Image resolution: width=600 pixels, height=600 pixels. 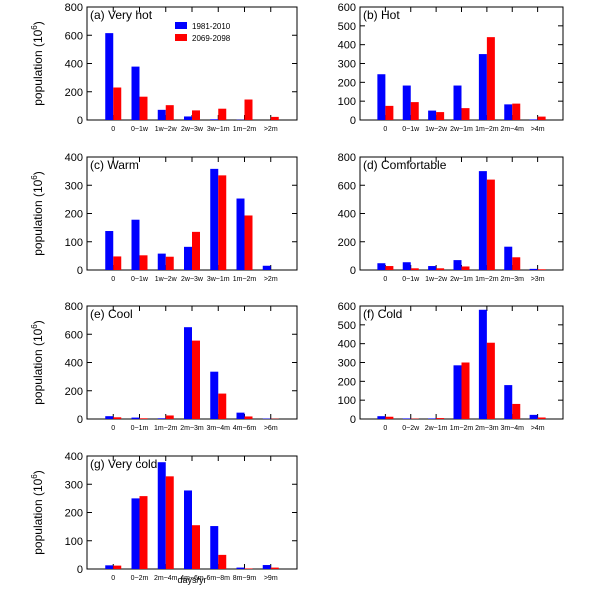 I want to click on xtick-label: 1w~2w, so click(x=436, y=129).